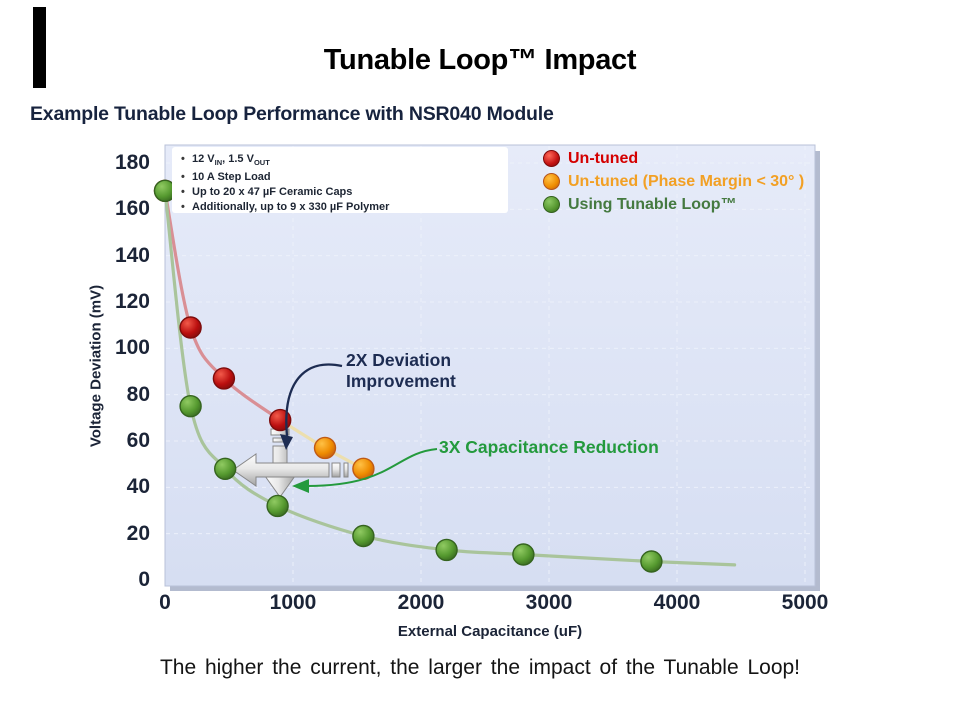 The image size is (960, 720). I want to click on deviation-note-pointer-arrow, so click(311, 406).